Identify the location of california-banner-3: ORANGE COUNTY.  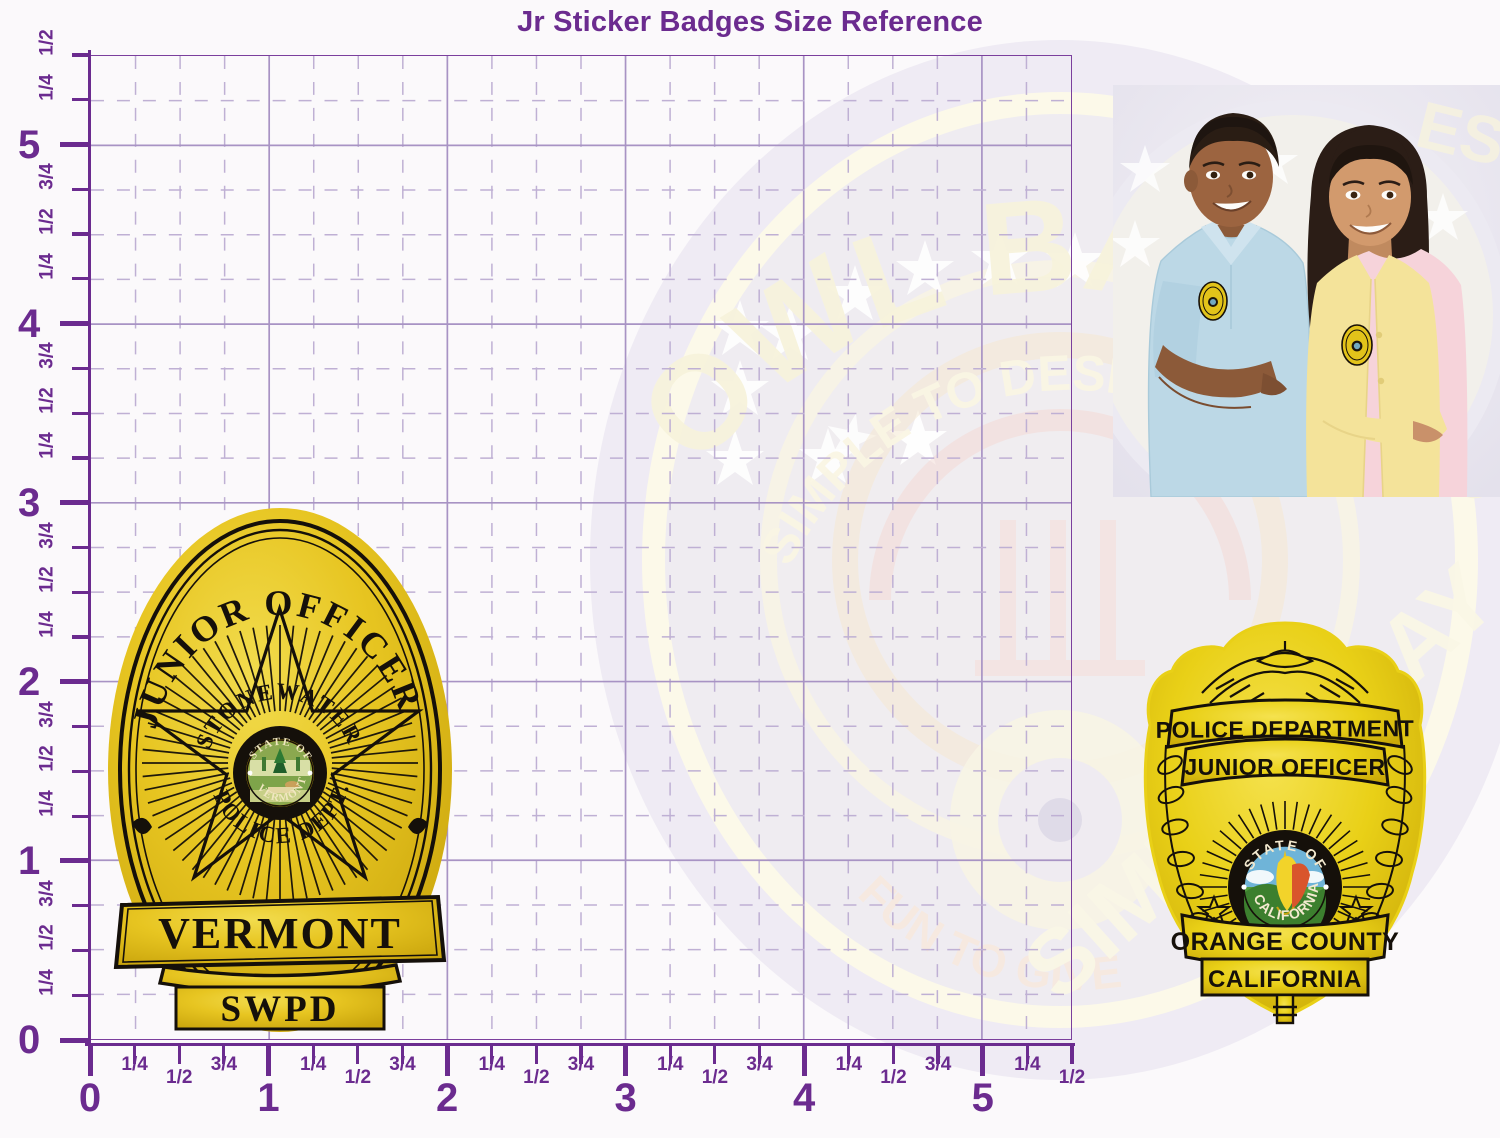
(1285, 942).